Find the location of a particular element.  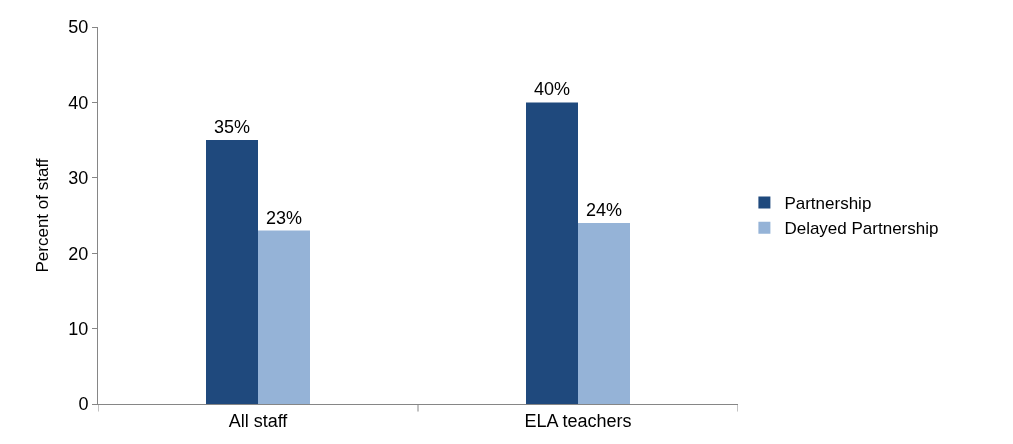

y-tick-label: 40 is located at coordinates (78, 102).